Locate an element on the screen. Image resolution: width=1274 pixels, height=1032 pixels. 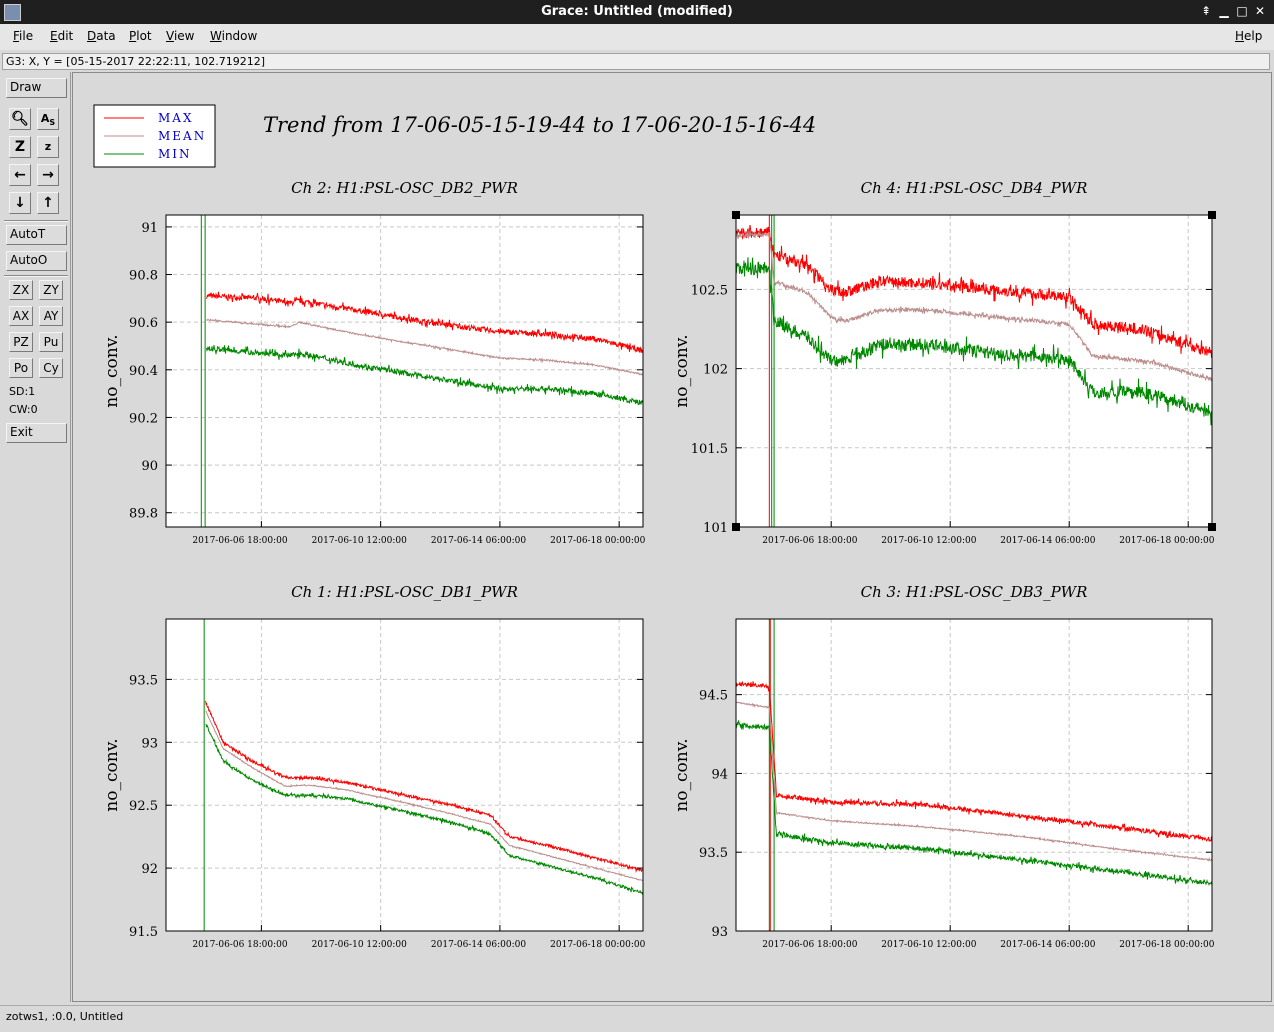
current-world: CW:0 is located at coordinates (23, 409).